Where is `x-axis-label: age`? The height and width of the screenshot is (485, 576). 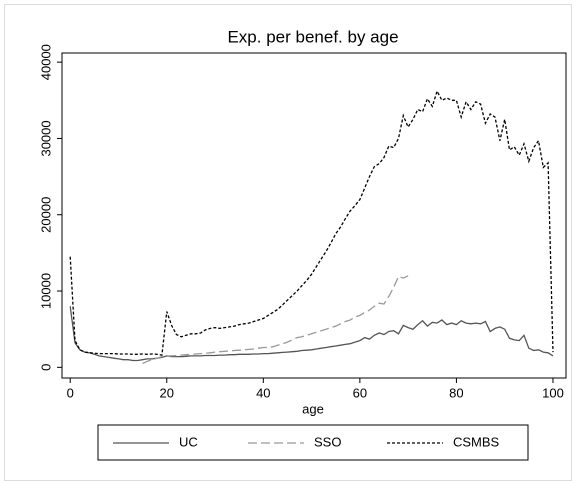
x-axis-label: age is located at coordinates (313, 408).